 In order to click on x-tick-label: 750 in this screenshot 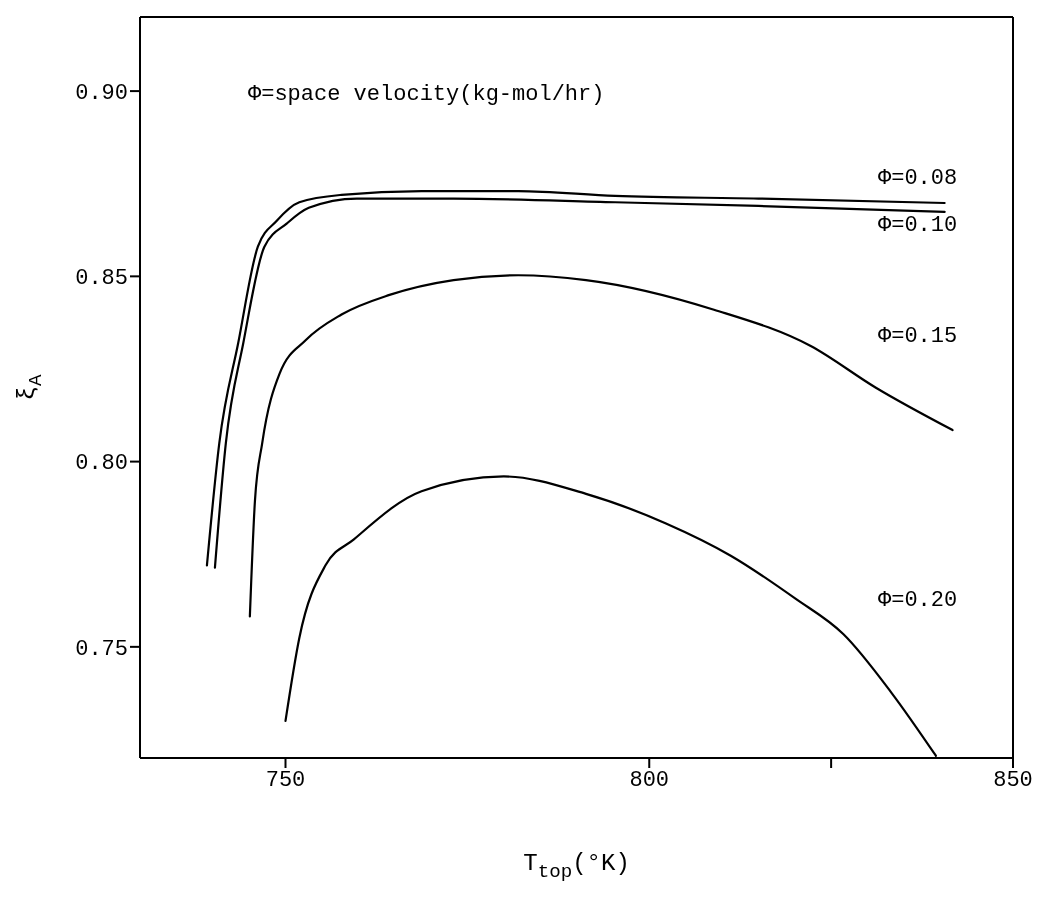, I will do `click(285, 780)`.